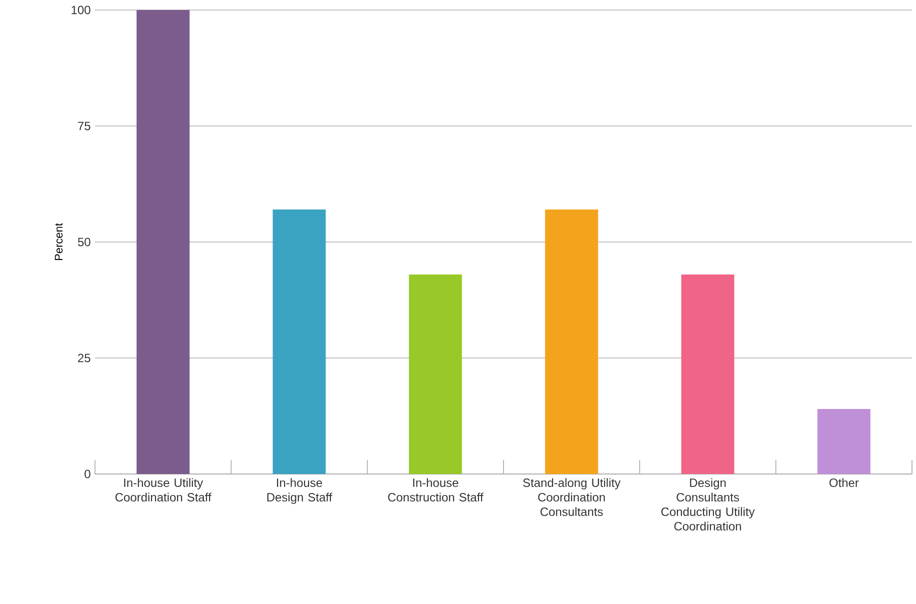 The height and width of the screenshot is (604, 916). Describe the element at coordinates (84, 126) in the screenshot. I see `y-tick-label: 75` at that location.